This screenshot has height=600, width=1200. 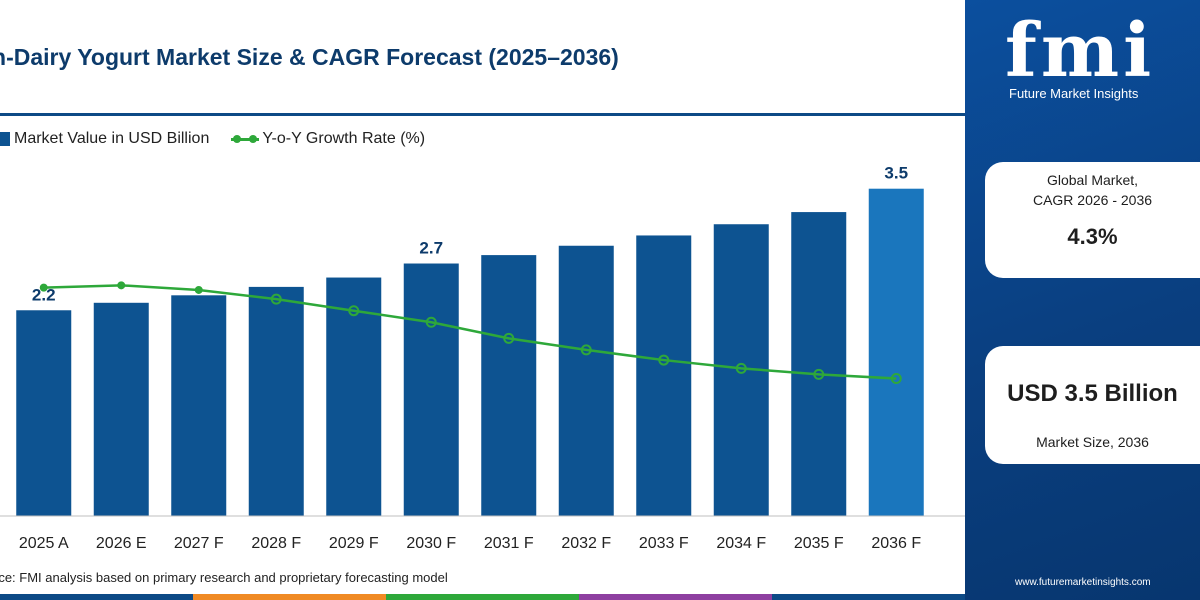 I want to click on x-tick-label: 2029 F, so click(x=354, y=543).